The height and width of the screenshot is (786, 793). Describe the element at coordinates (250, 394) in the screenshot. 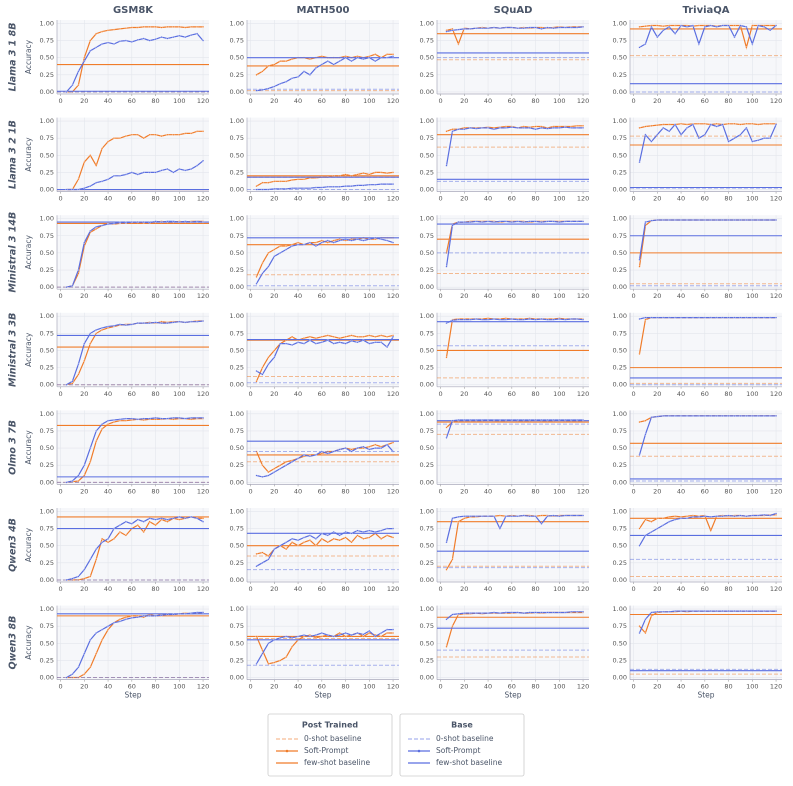

I see `x-tick-label: 0` at that location.